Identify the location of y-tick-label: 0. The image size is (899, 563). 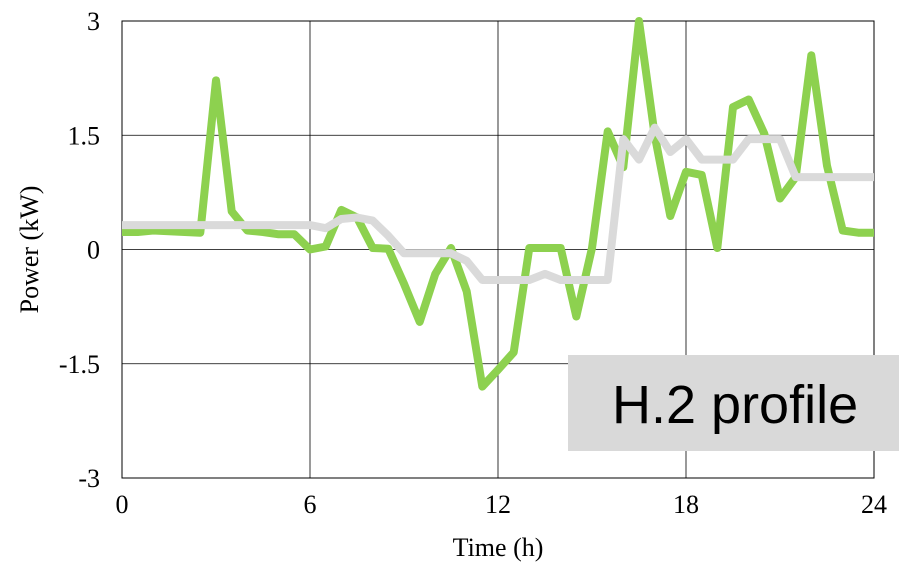
(93, 250).